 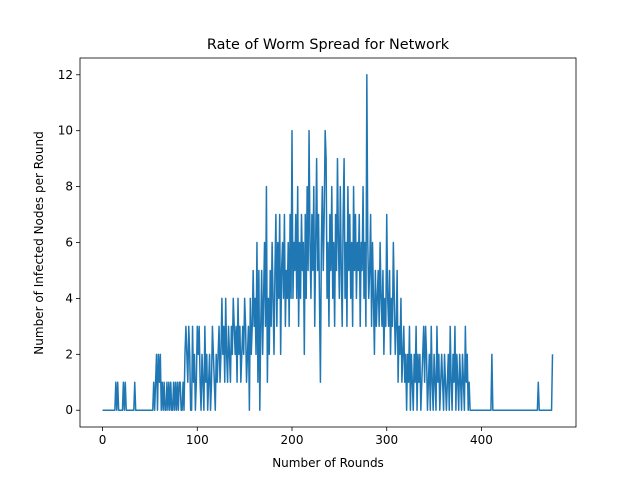 What do you see at coordinates (69, 298) in the screenshot?
I see `y-tick-label: 4` at bounding box center [69, 298].